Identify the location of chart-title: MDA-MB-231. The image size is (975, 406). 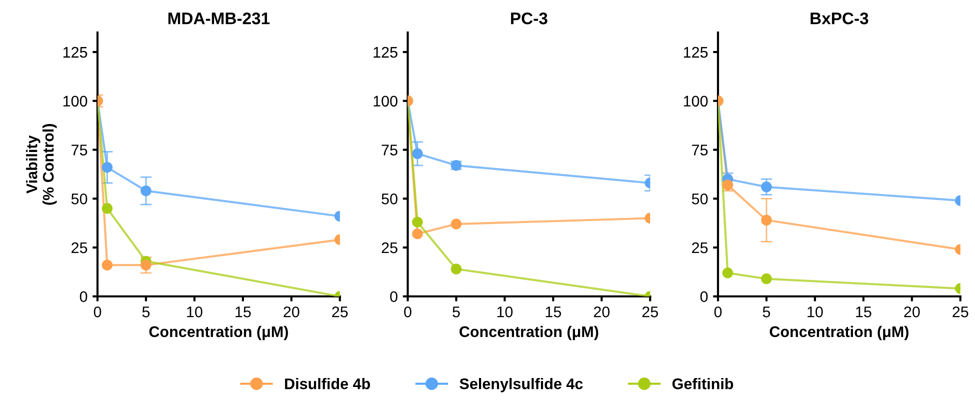
(219, 18).